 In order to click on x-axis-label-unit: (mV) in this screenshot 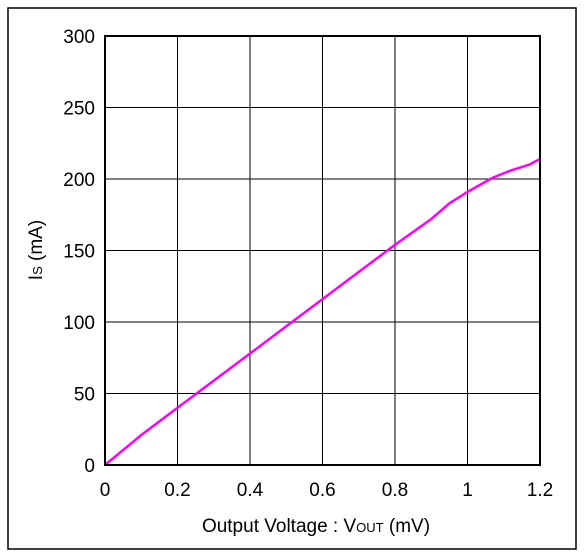, I will do `click(407, 526)`.